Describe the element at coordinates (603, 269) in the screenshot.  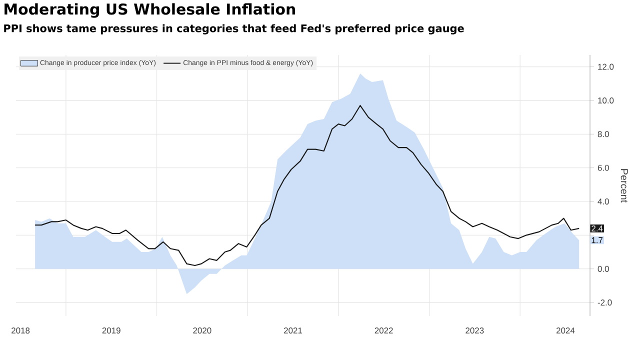
I see `y-tick-label: 0.0` at that location.